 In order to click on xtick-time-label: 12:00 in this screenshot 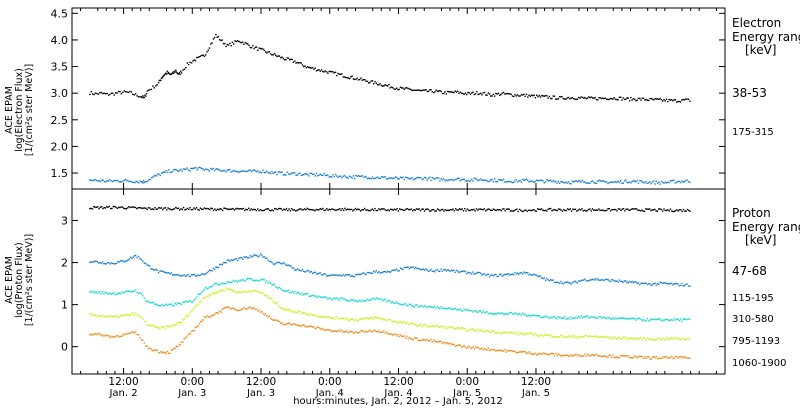, I will do `click(123, 382)`.